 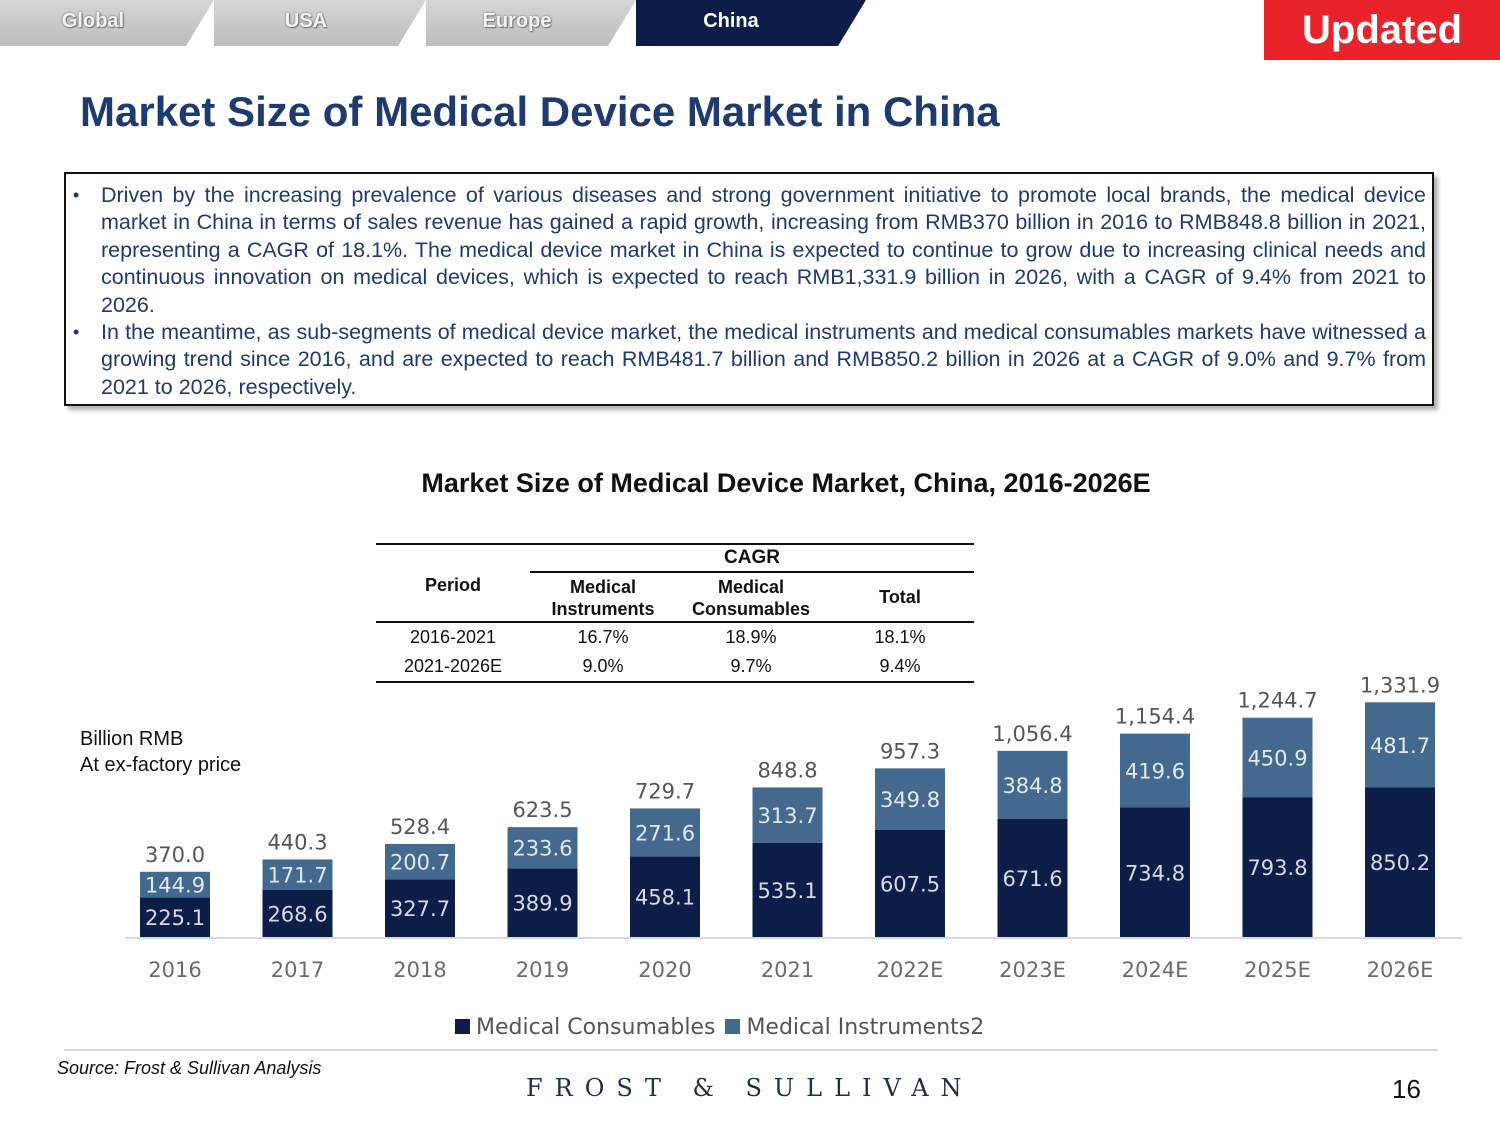 What do you see at coordinates (175, 855) in the screenshot?
I see `data-label-total: 370.0` at bounding box center [175, 855].